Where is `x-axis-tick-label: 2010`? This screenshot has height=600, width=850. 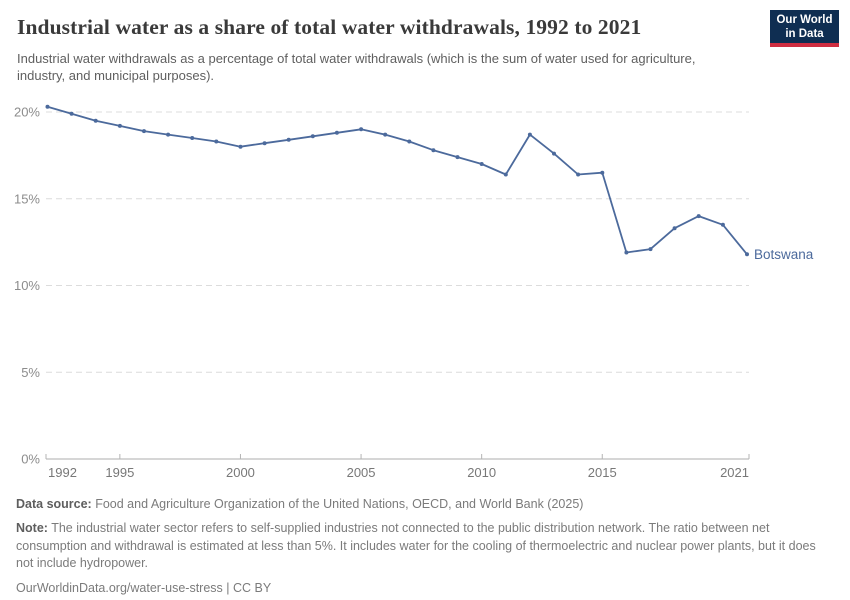 x-axis-tick-label: 2010 is located at coordinates (481, 472).